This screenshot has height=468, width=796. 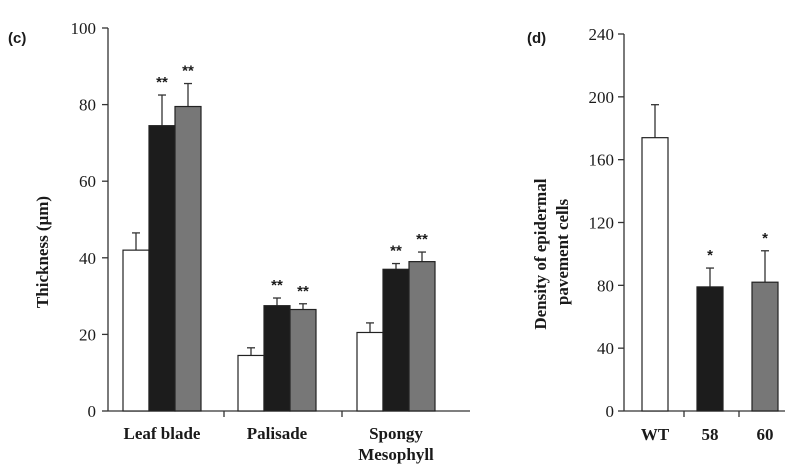 I want to click on y-tick-label-d: 240, so click(x=602, y=34).